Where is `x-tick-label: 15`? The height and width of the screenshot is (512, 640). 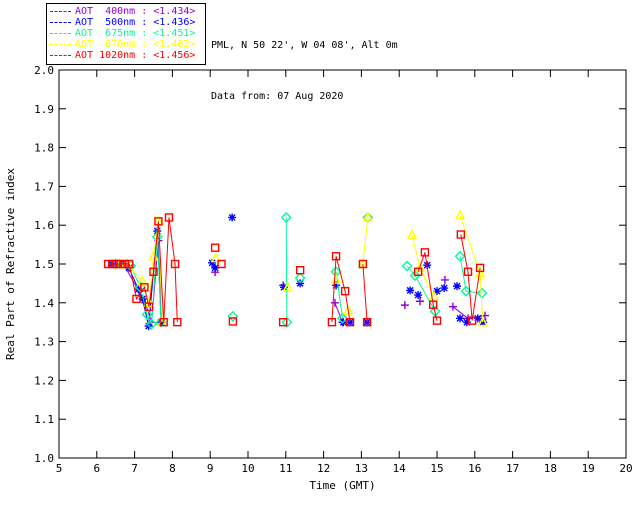 x-tick-label: 15 is located at coordinates (436, 468).